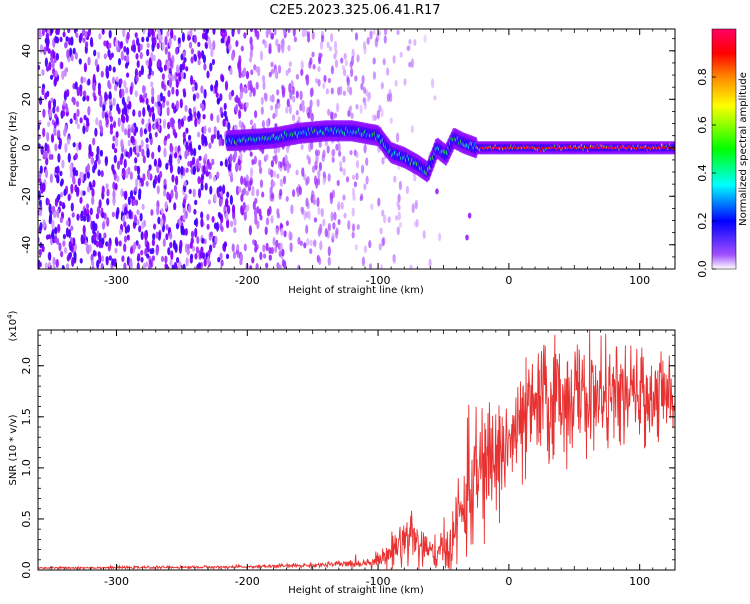 Image resolution: width=750 pixels, height=604 pixels. I want to click on x-tick-label: 0, so click(508, 581).